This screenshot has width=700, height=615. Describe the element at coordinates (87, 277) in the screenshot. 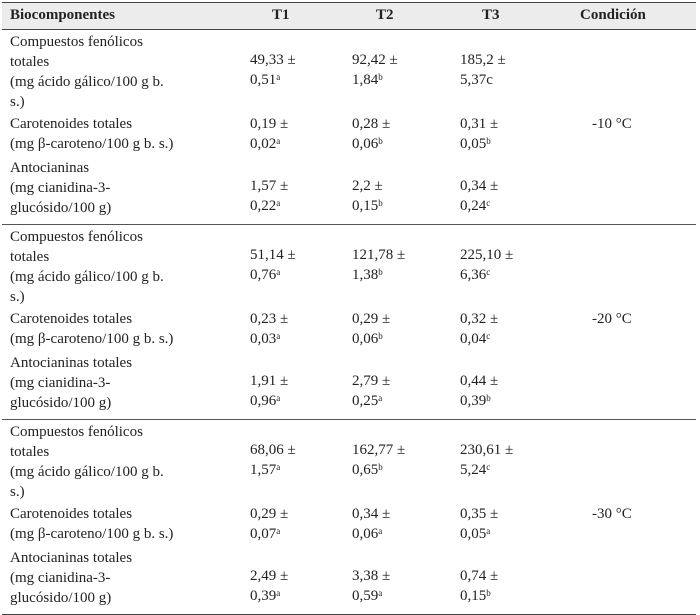

I see `biocomponent-line: (mg ácido gálico/100 g b.` at that location.